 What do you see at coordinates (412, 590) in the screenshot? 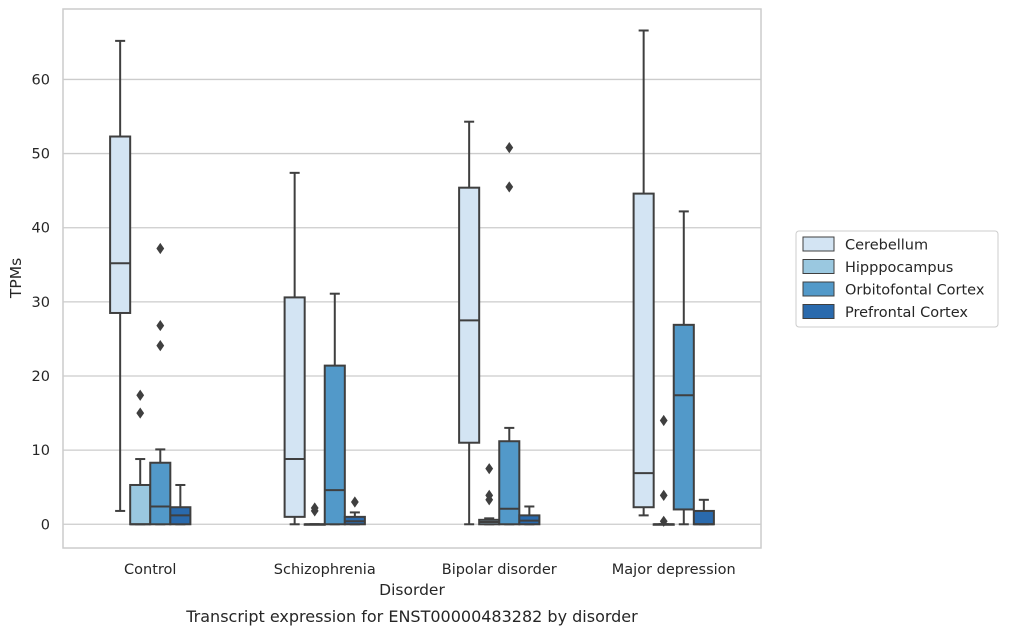
I see `x-axis-label: Disorder` at bounding box center [412, 590].